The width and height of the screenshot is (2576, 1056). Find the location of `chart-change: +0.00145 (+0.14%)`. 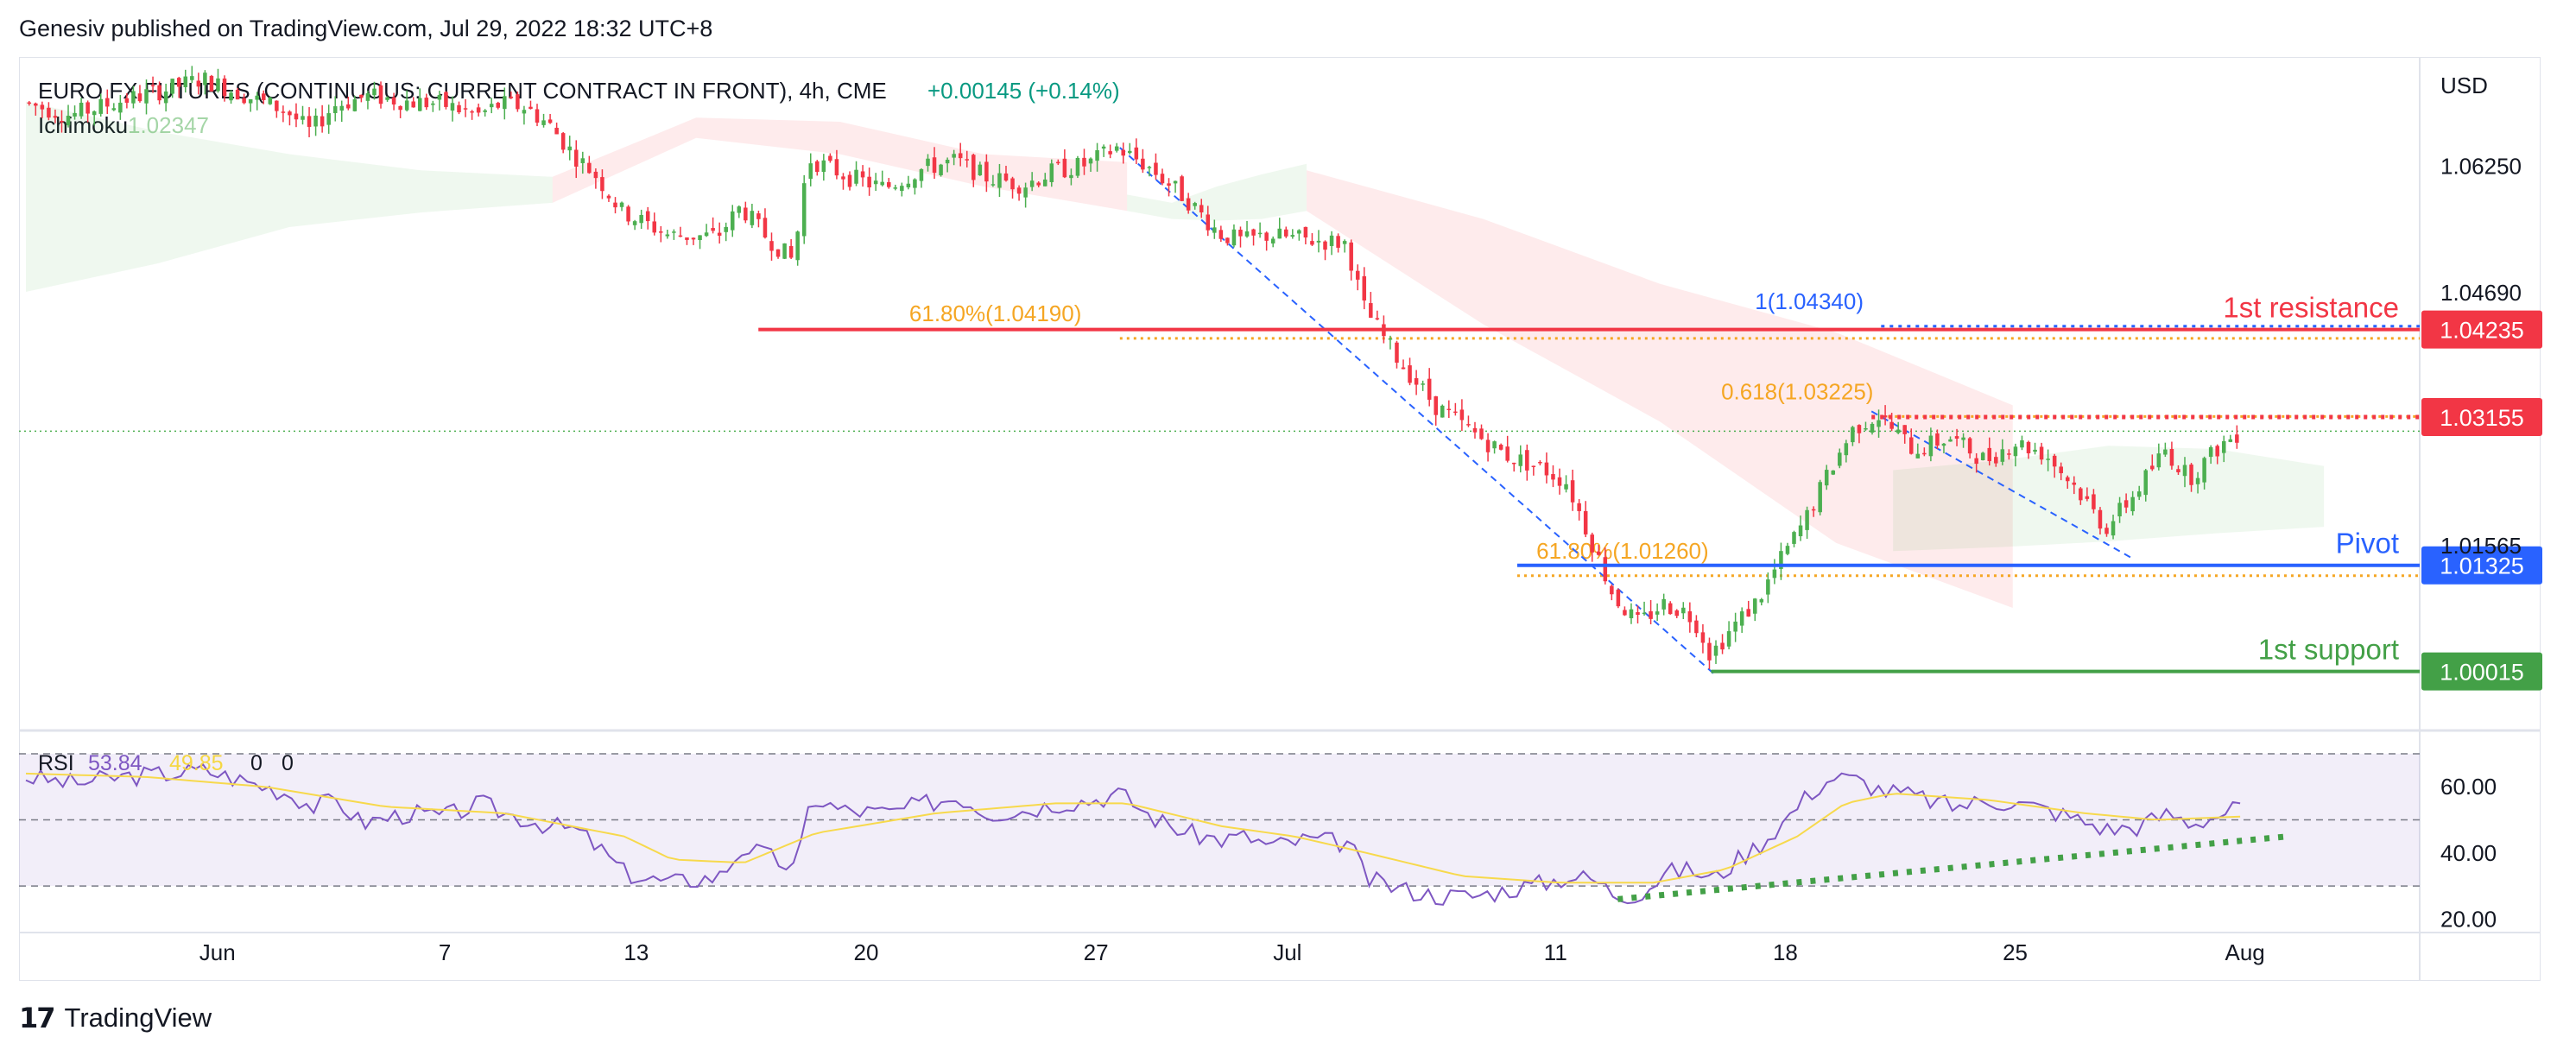

chart-change: +0.00145 (+0.14%) is located at coordinates (1024, 91).